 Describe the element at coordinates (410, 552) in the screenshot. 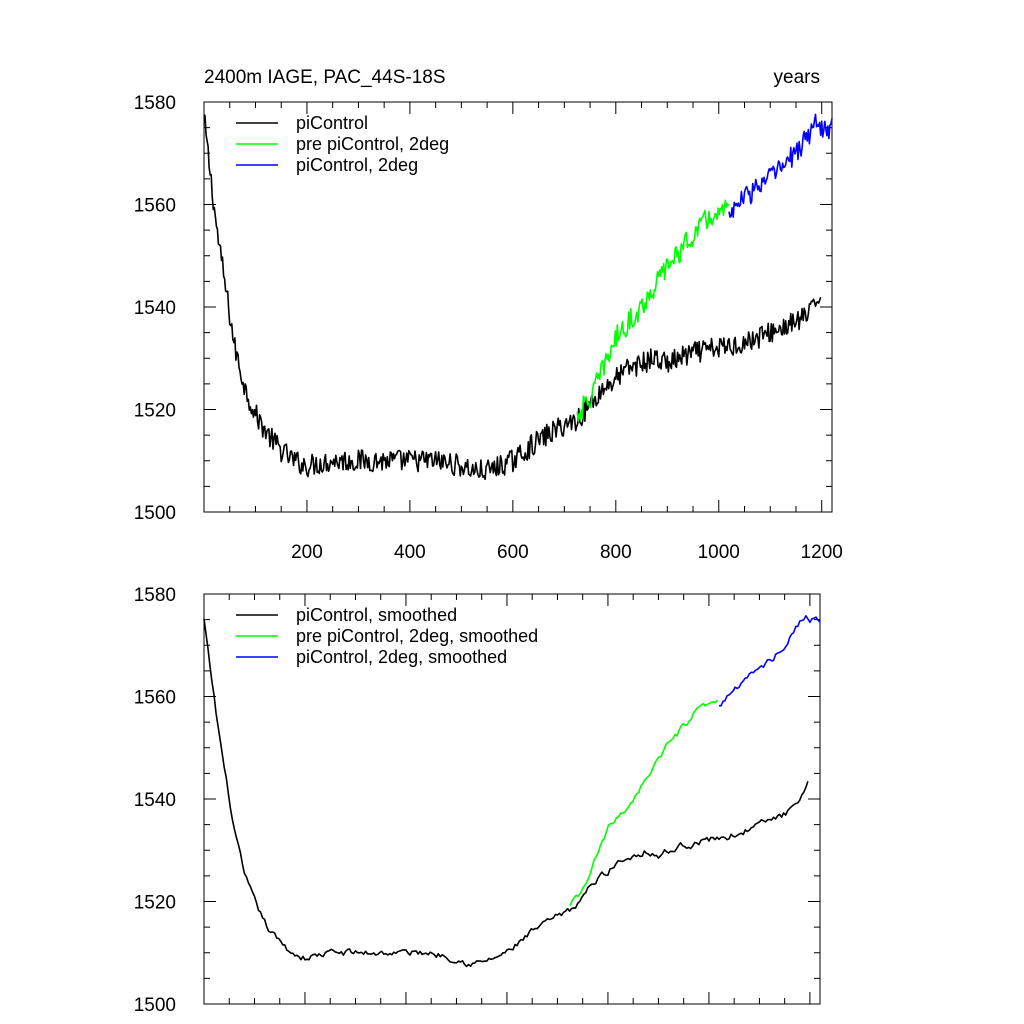

I see `x-tick-label: 400` at that location.